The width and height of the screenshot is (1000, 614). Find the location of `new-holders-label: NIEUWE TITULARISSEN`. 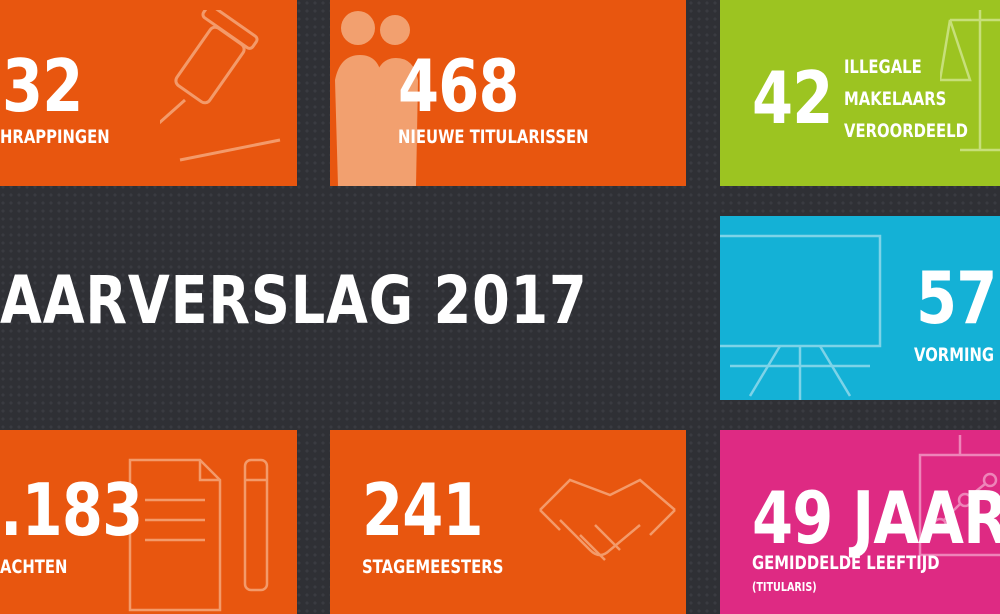

new-holders-label: NIEUWE TITULARISSEN is located at coordinates (493, 137).